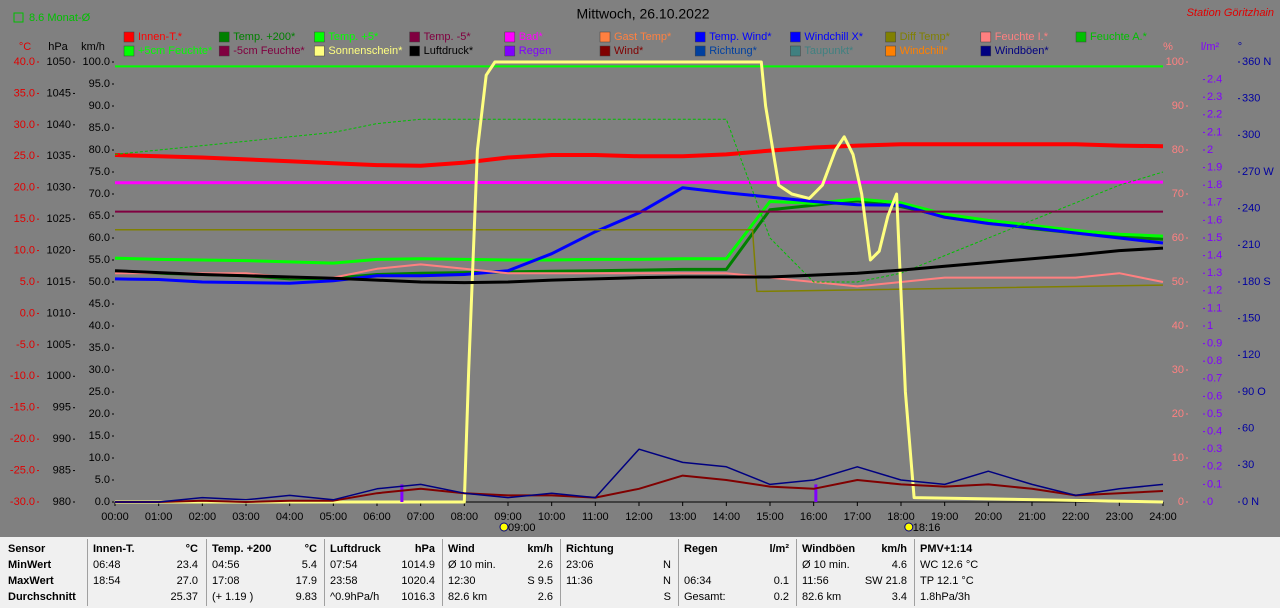 Image resolution: width=1280 pixels, height=608 pixels. I want to click on x-tick-label: 10:00, so click(552, 517).